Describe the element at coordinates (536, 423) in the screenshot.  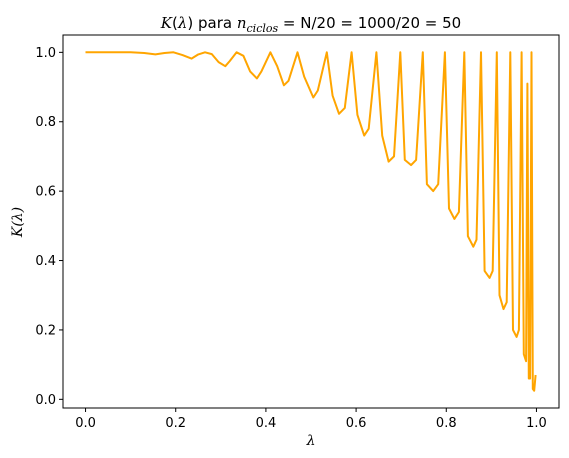
I see `x-tick-label: 1.0` at that location.